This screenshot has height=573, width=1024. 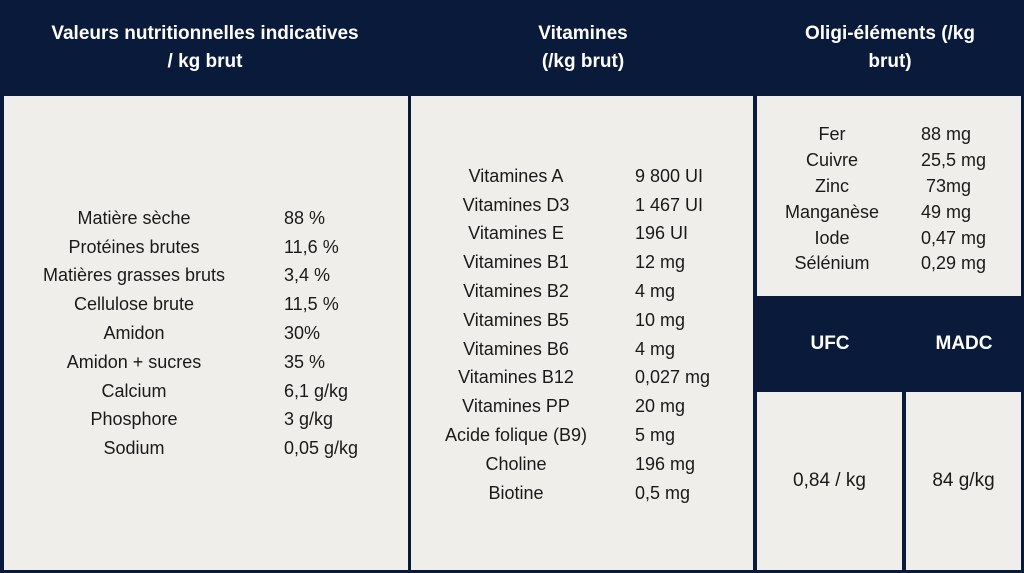 I want to click on nutrition-row: Amidon 30%, so click(x=206, y=333).